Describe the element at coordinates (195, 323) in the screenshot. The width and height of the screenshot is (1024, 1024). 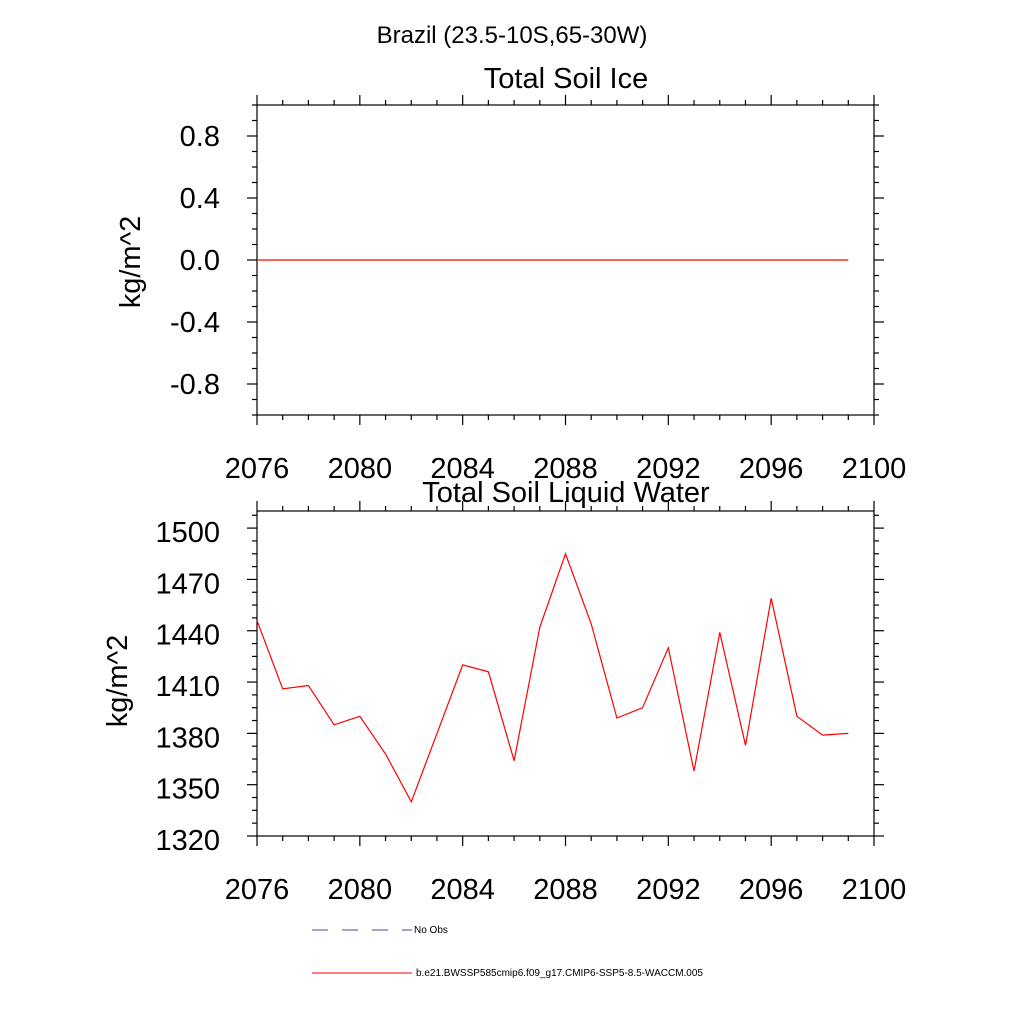
I see `y-tick-label: -0.4` at that location.